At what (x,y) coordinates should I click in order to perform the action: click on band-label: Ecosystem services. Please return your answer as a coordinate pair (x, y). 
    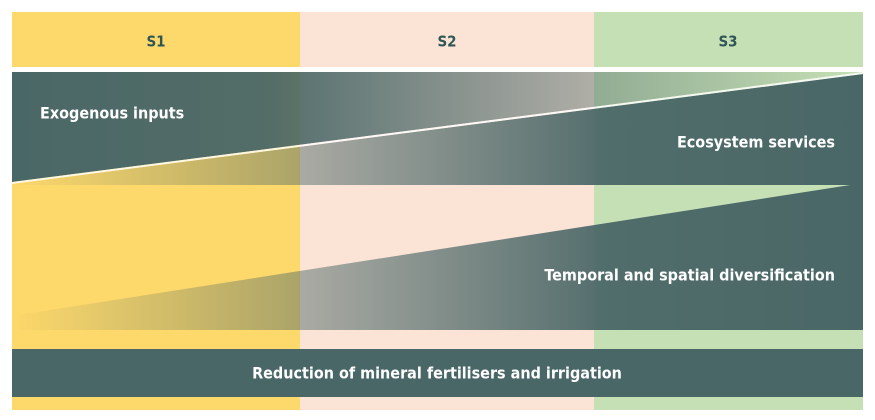
    Looking at the image, I should click on (756, 142).